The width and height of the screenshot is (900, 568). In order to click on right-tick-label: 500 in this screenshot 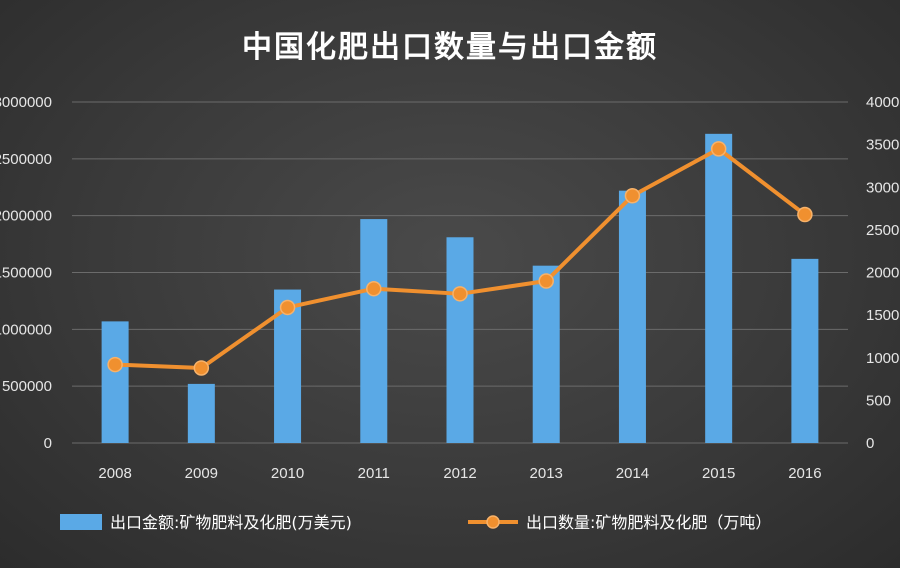, I will do `click(878, 400)`.